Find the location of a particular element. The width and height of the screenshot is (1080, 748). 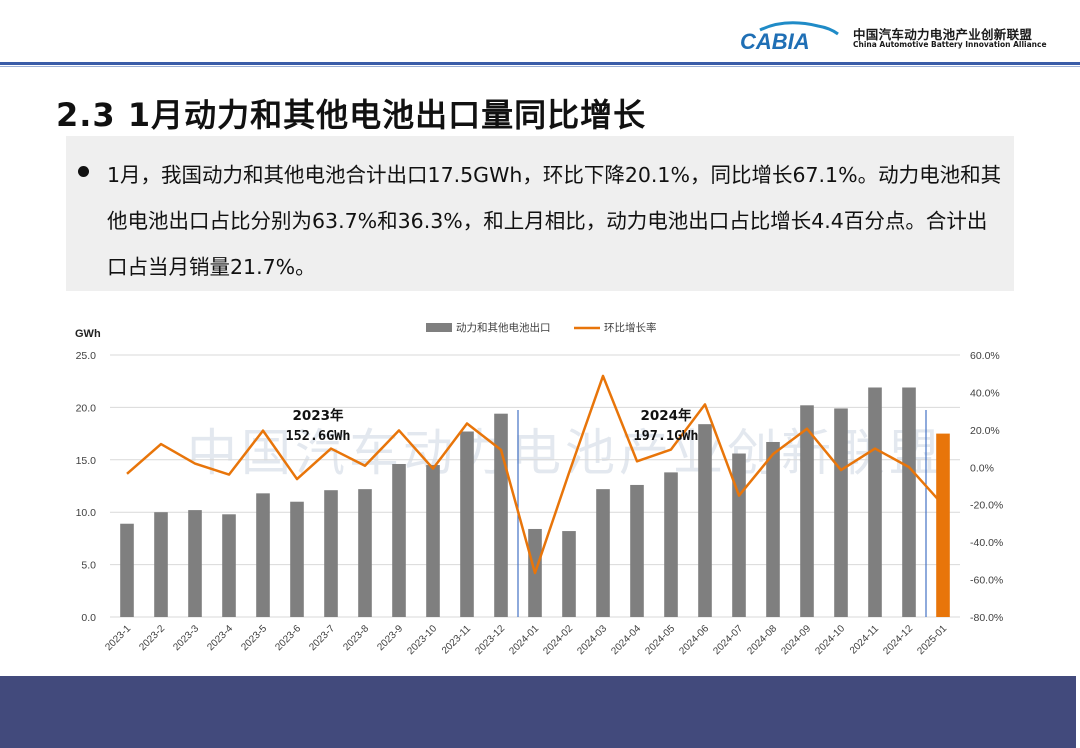

x-tick-label: 2024-06 is located at coordinates (694, 640).